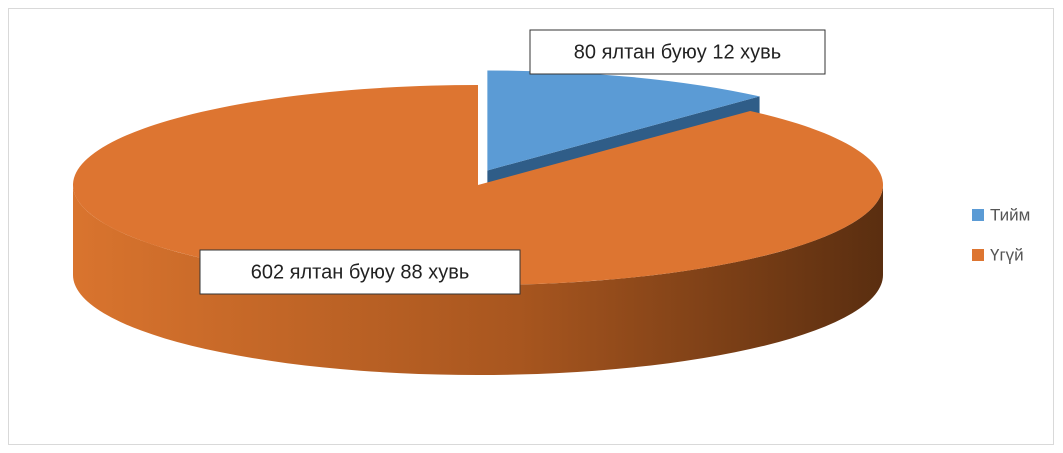 This screenshot has width=1063, height=453. I want to click on data-label: 602 ялтан буюу 88 хувь, so click(360, 272).